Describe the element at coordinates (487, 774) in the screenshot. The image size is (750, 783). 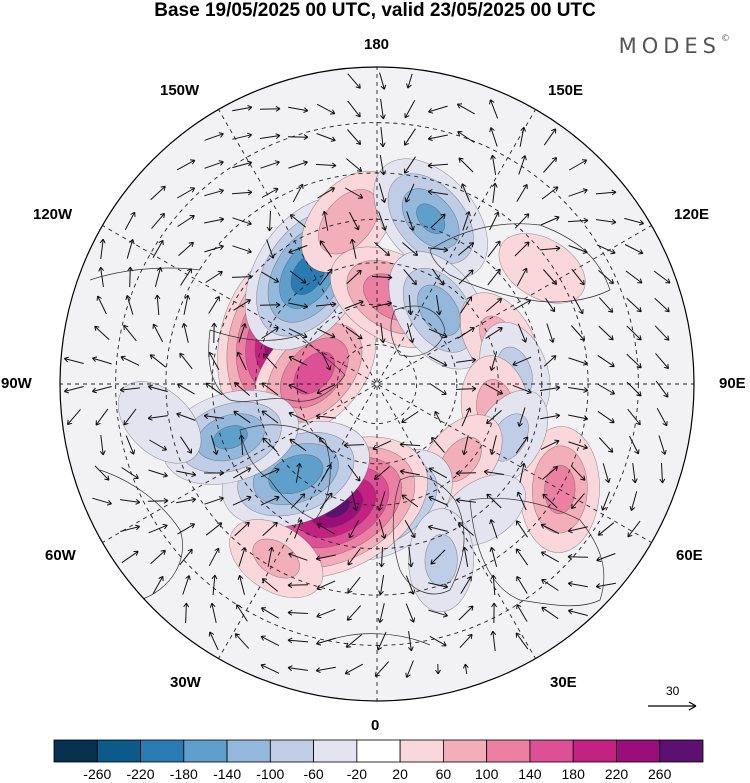
I see `colorbar-tick-label: 100` at that location.